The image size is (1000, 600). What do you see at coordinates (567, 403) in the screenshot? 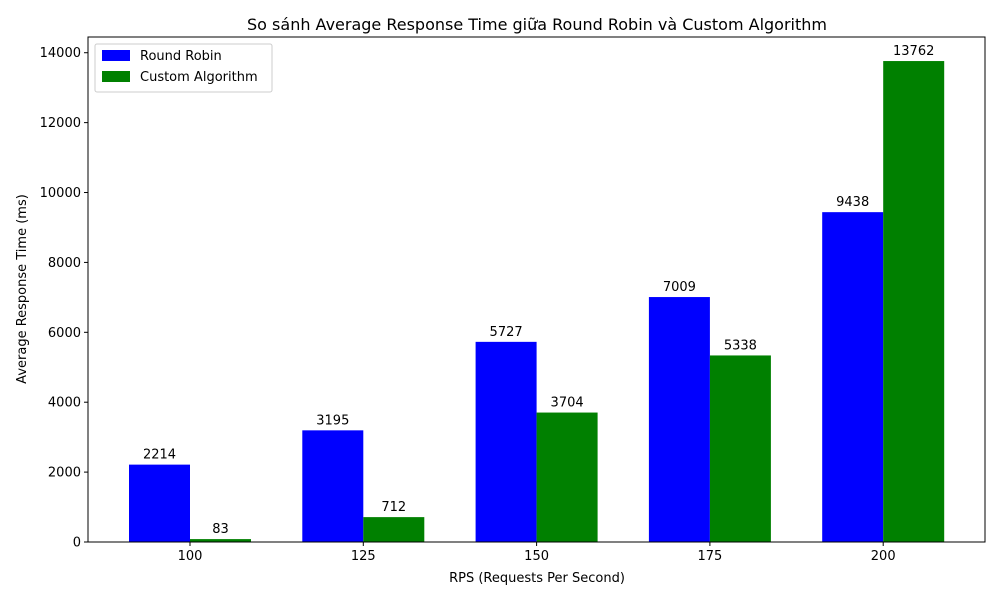
I see `data-label: 3704` at bounding box center [567, 403].